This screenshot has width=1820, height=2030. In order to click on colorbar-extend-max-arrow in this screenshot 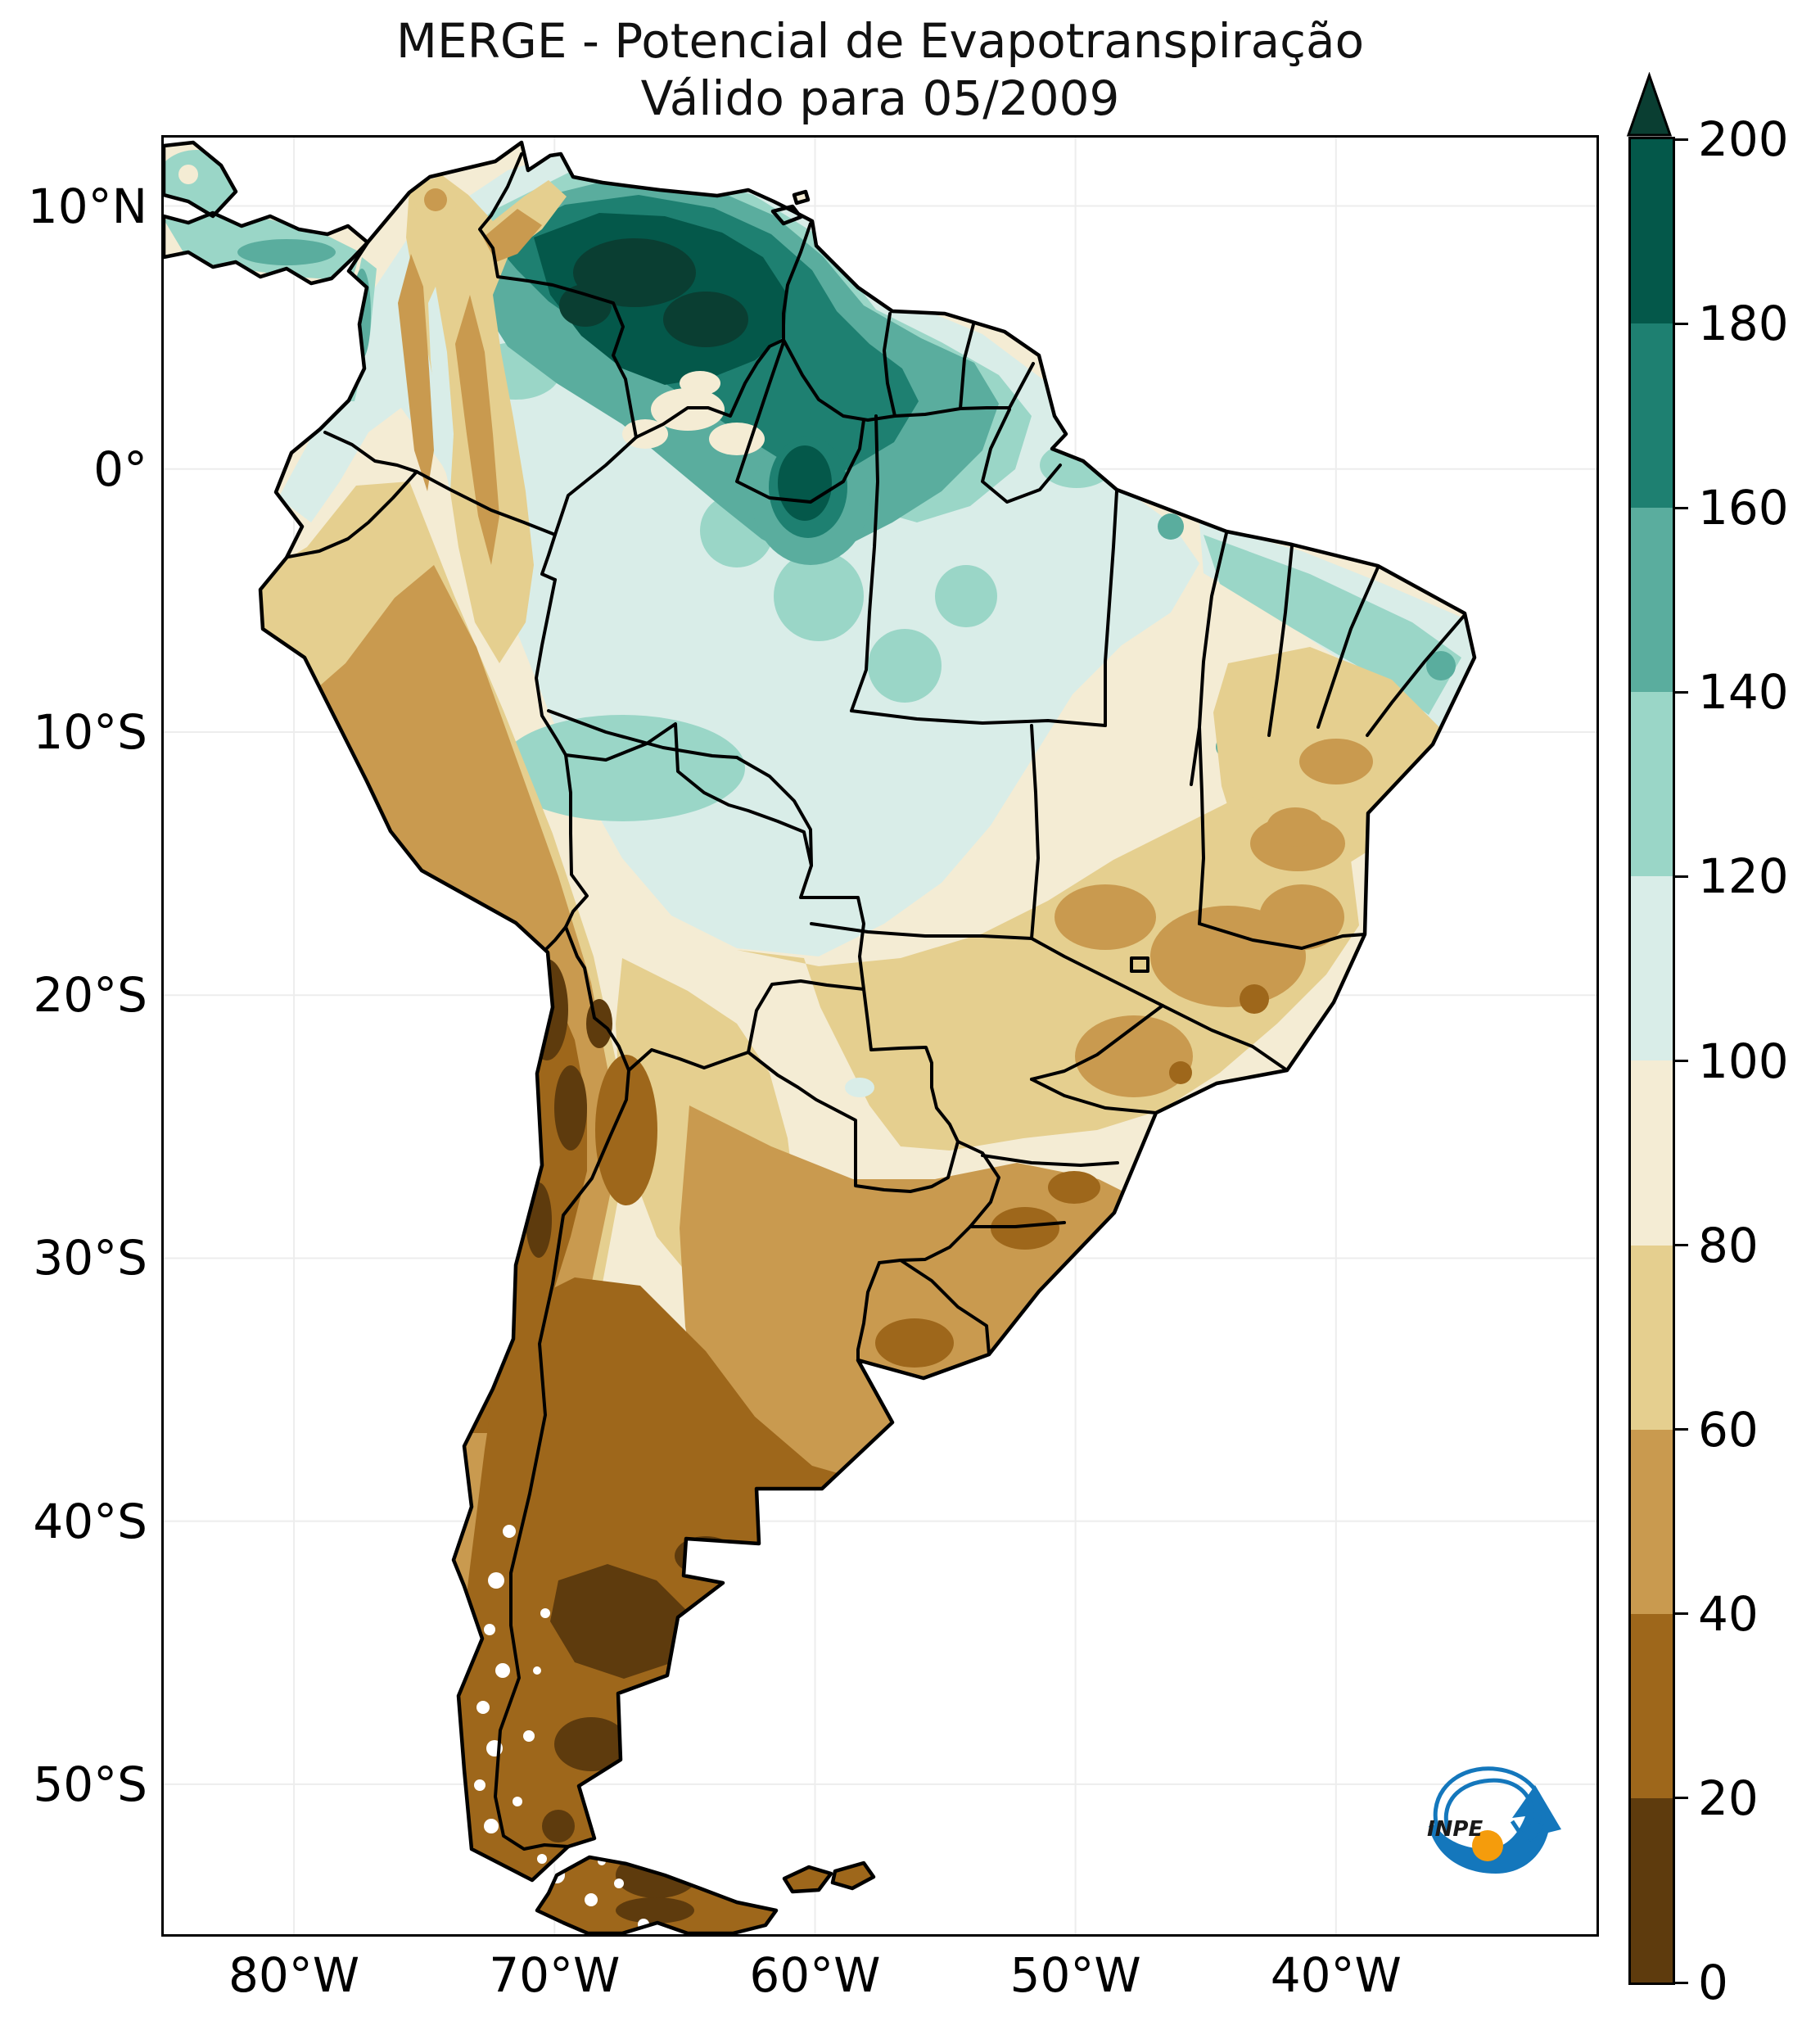, I will do `click(1650, 104)`.